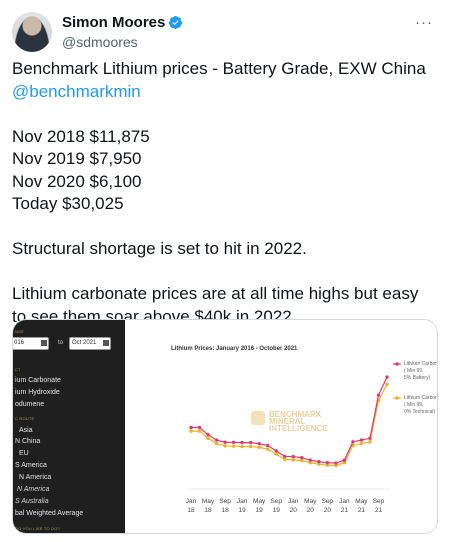 The height and width of the screenshot is (542, 450). I want to click on sidebar-item-route: S America, so click(31, 465).